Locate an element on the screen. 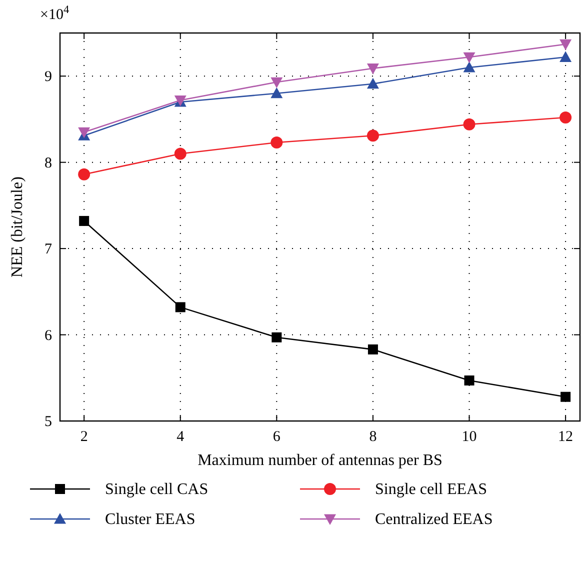 This screenshot has width=586, height=561. x-tick-label: 6 is located at coordinates (276, 437).